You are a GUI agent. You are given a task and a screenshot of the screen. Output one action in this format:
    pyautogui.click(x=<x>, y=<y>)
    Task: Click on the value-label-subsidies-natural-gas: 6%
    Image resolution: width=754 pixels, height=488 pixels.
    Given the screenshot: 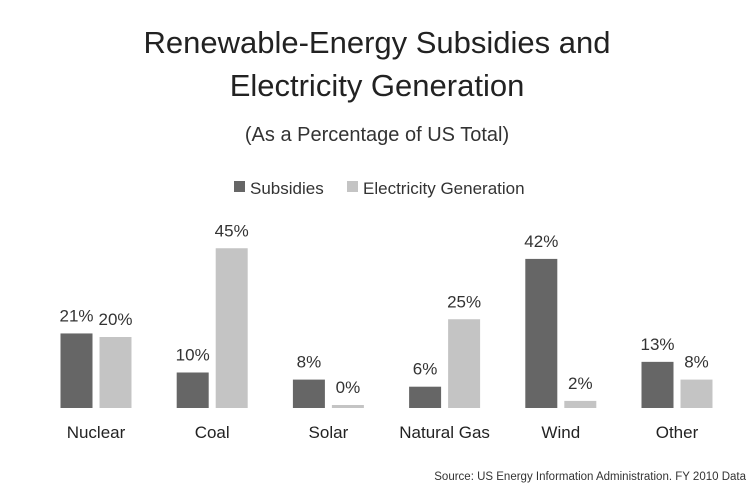 What is the action you would take?
    pyautogui.click(x=425, y=369)
    